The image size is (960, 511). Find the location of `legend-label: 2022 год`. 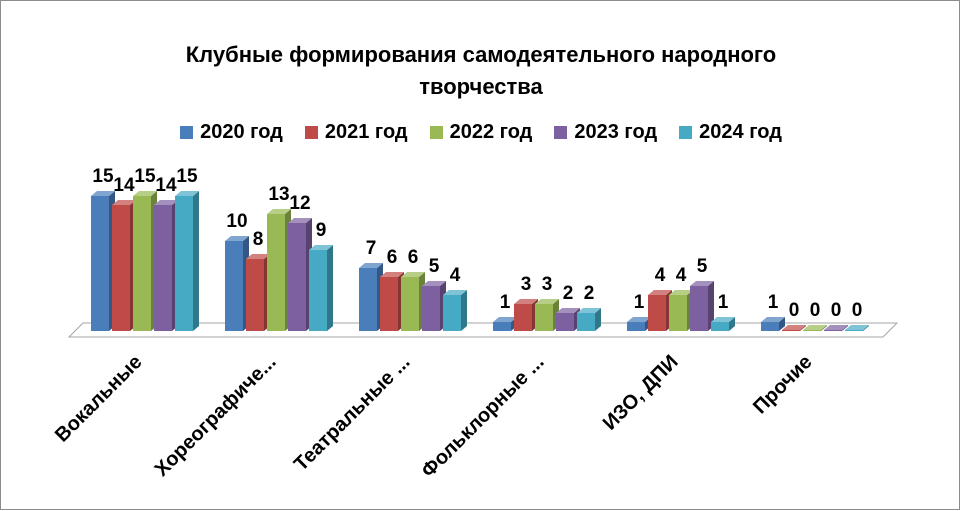

legend-label: 2022 год is located at coordinates (491, 131).